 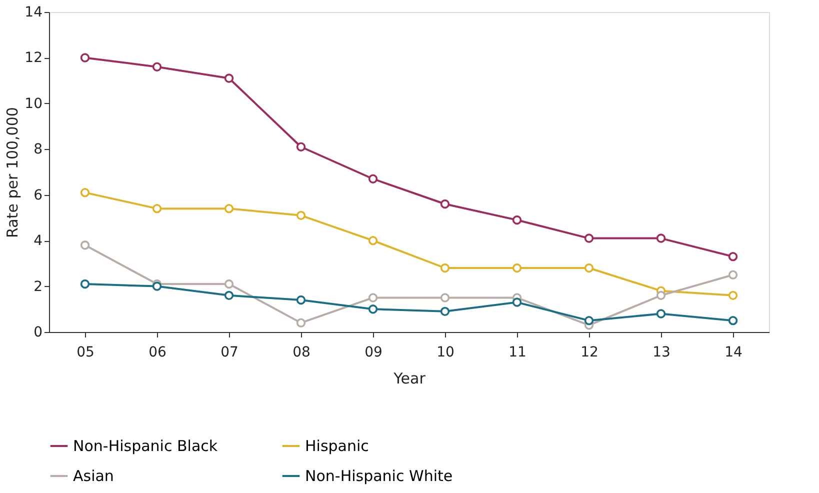 What do you see at coordinates (157, 352) in the screenshot?
I see `x-tick-label: 06` at bounding box center [157, 352].